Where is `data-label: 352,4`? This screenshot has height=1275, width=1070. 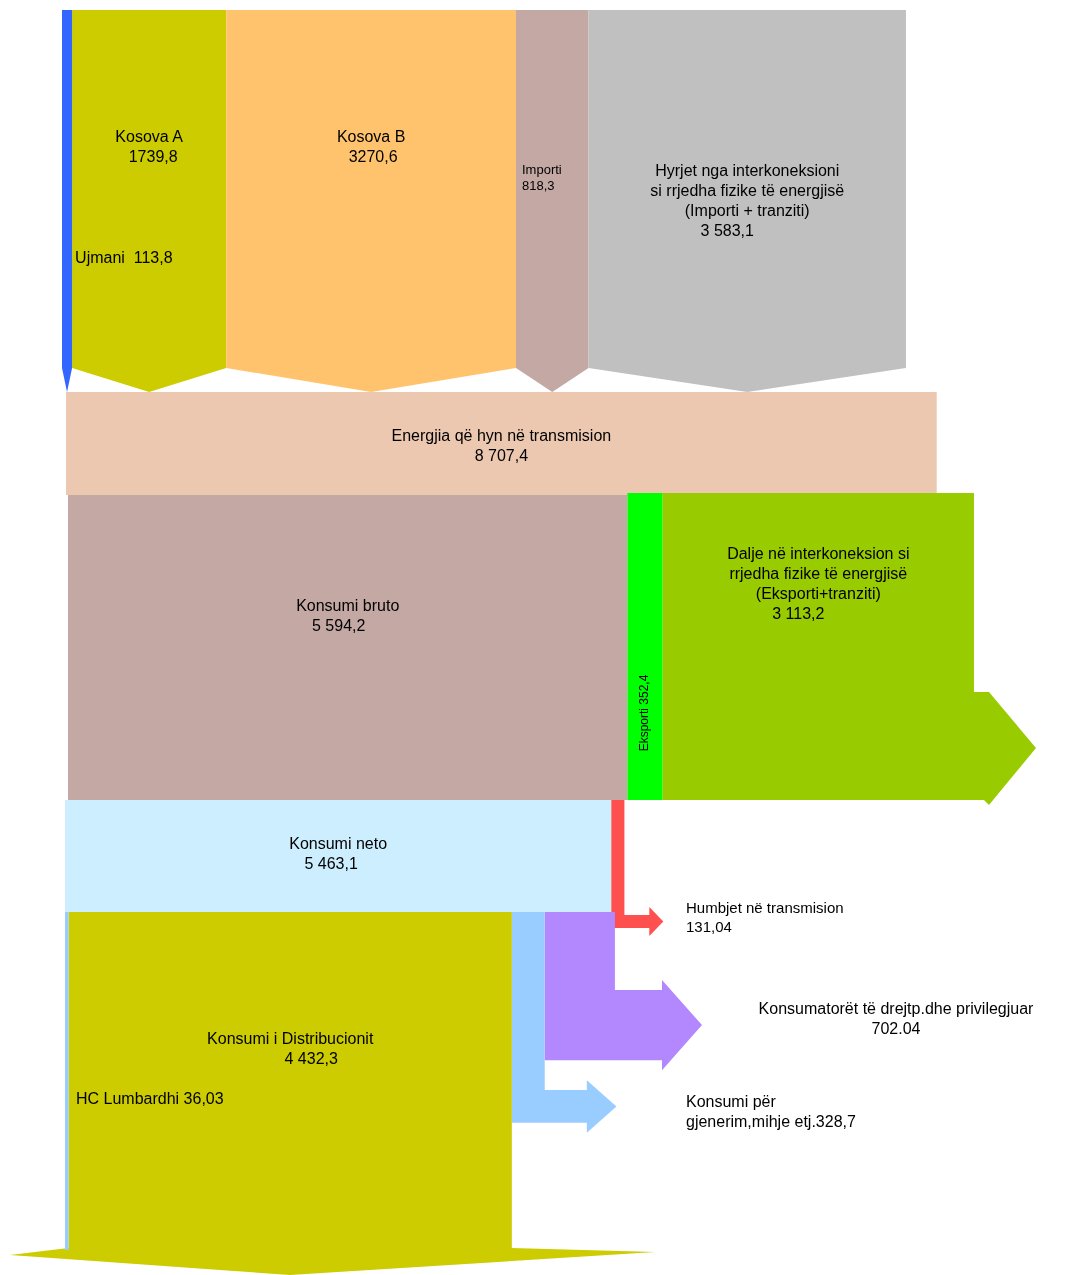 data-label: 352,4 is located at coordinates (644, 689).